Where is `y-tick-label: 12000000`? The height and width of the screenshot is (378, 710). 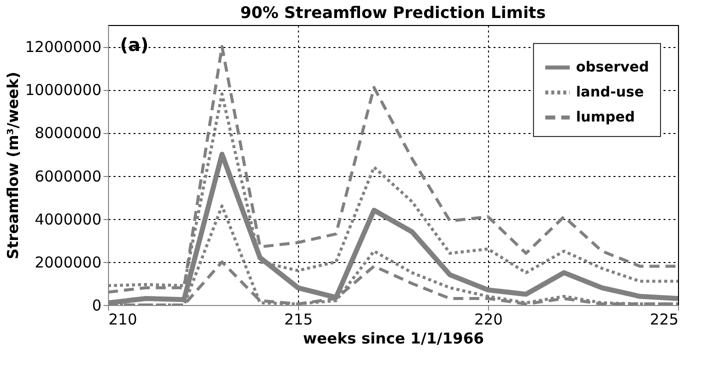
y-tick-label: 12000000 is located at coordinates (63, 47).